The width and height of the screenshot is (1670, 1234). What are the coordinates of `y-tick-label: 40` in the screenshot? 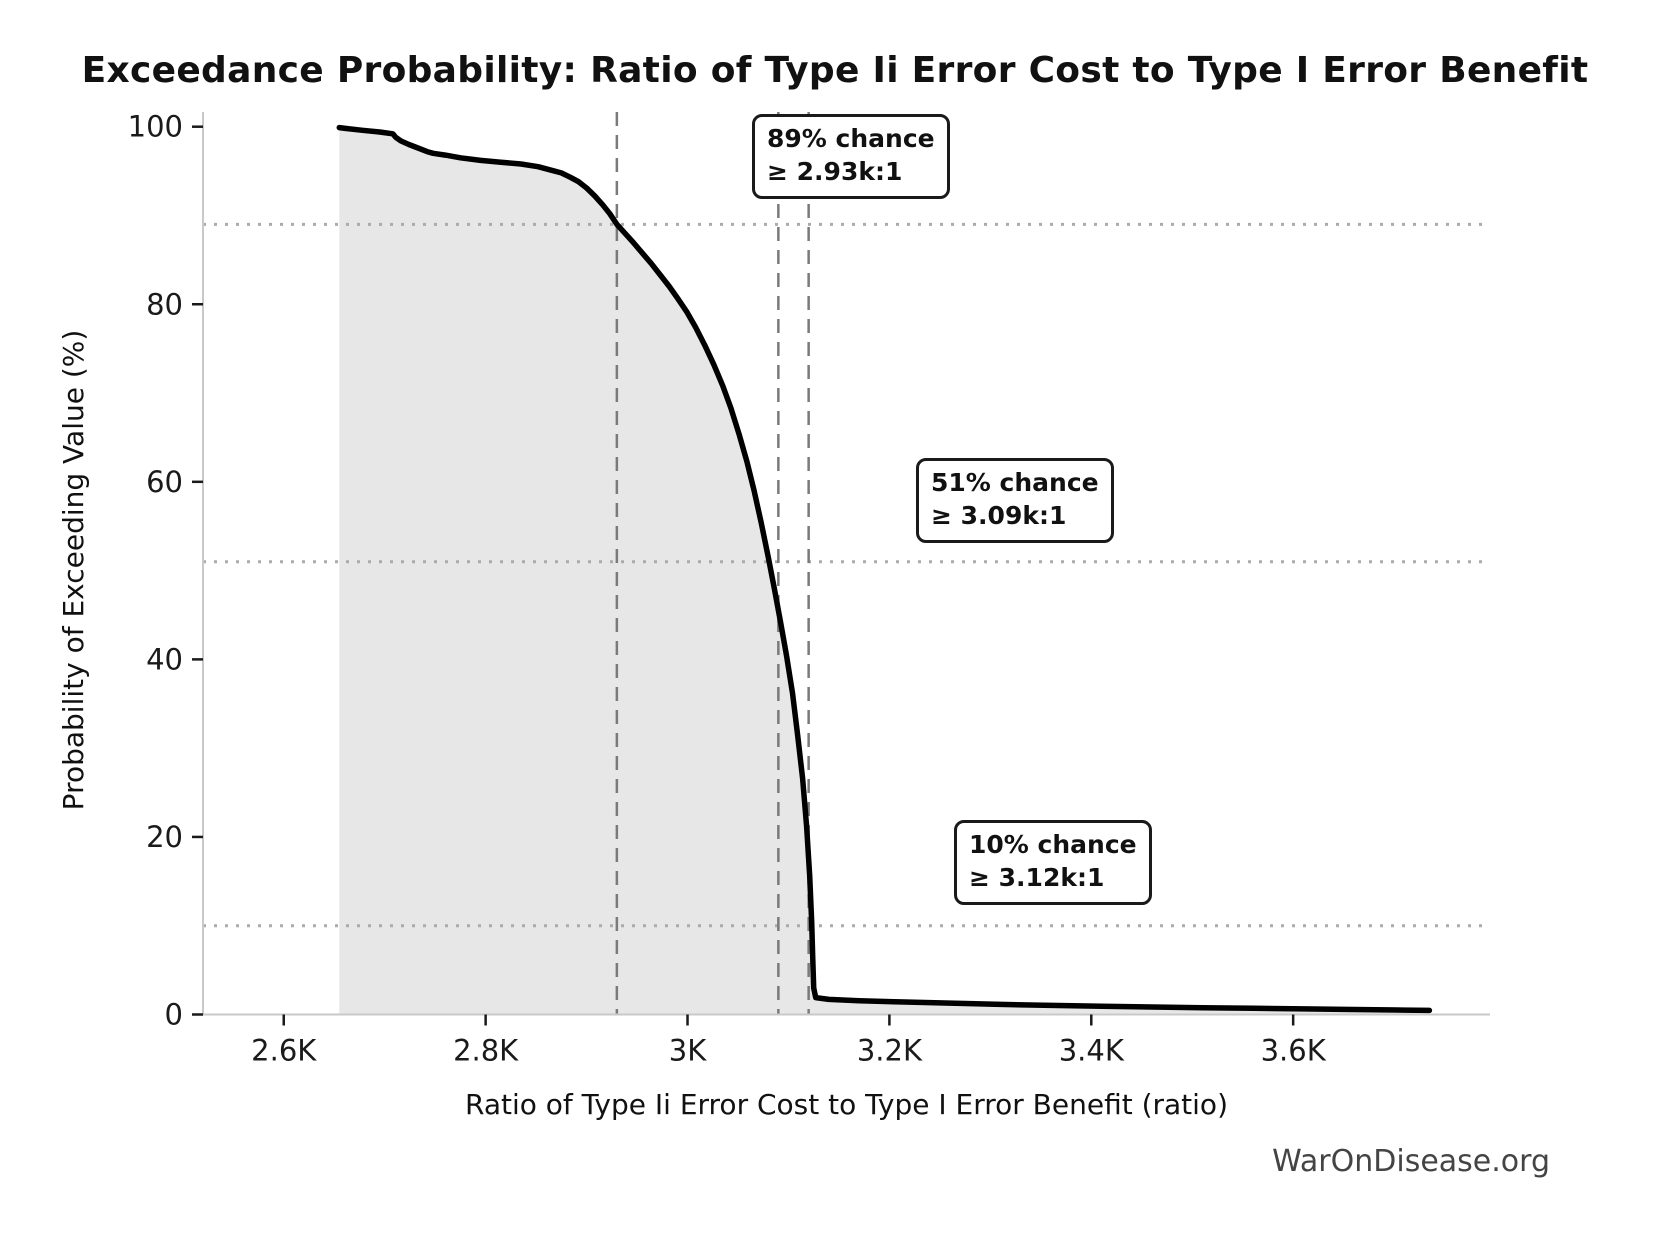 It's located at (164, 659).